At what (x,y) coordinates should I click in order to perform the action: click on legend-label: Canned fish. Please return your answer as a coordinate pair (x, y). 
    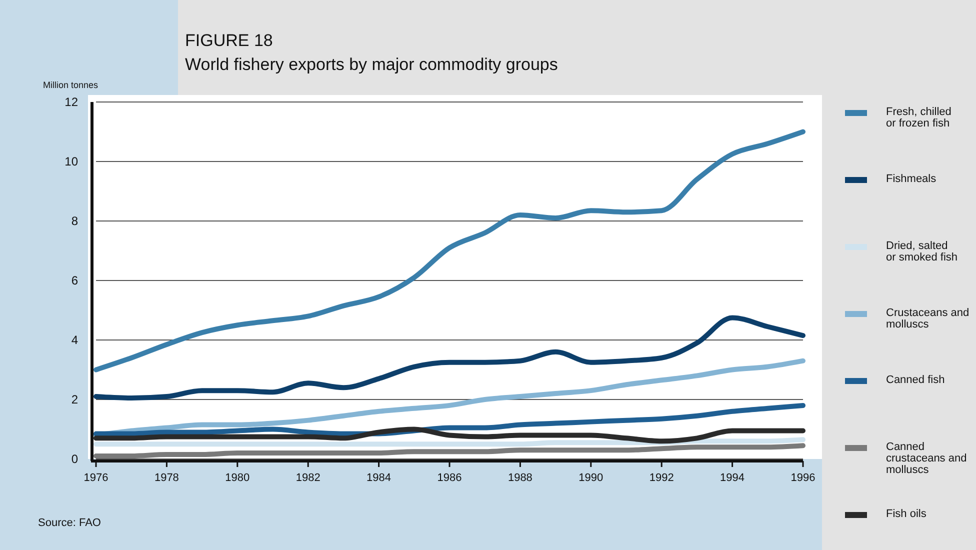
    Looking at the image, I should click on (915, 380).